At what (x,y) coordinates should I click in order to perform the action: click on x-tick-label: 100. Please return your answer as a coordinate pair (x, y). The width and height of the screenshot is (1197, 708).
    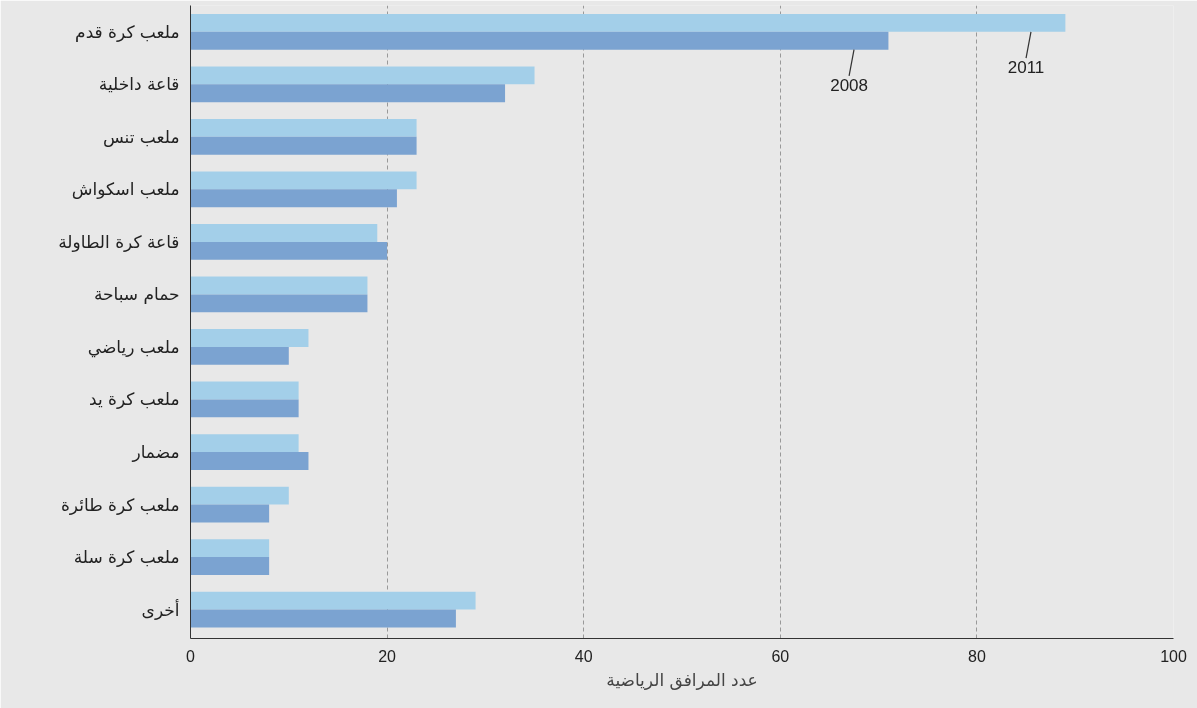
    Looking at the image, I should click on (1173, 656).